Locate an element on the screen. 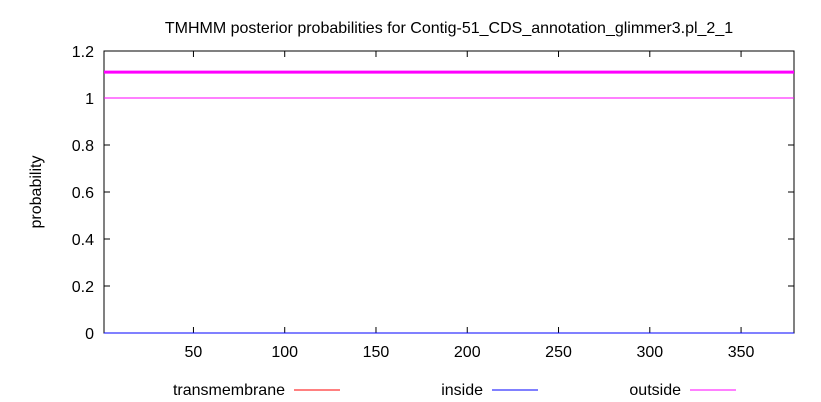  x-tick-label-1: 100 is located at coordinates (284, 352).